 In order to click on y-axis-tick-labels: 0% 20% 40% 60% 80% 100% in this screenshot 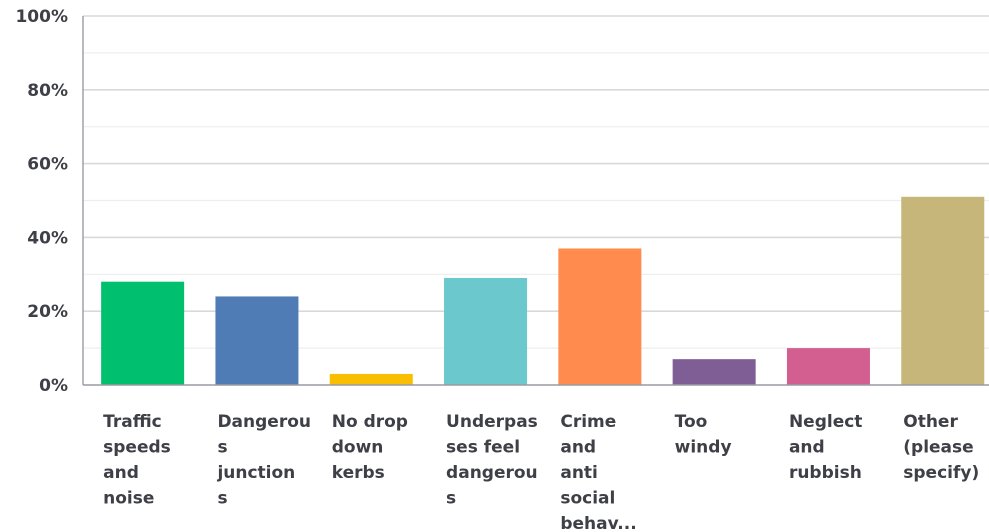, I will do `click(41, 201)`.